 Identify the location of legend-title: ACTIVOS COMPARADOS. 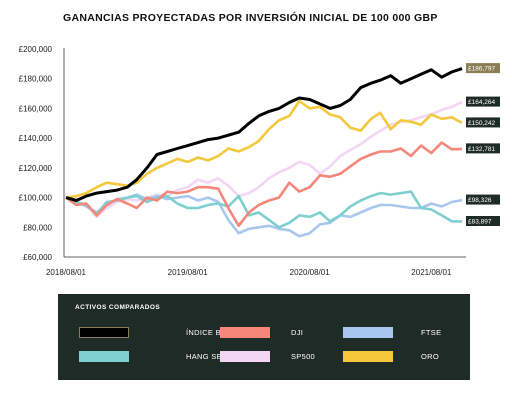
(118, 307).